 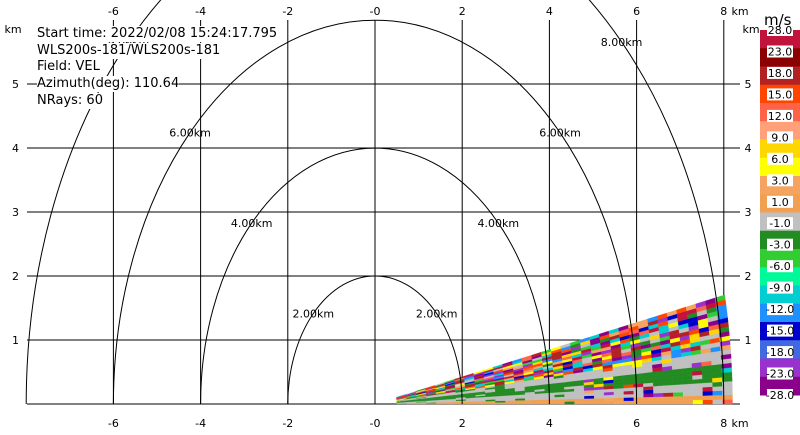 What do you see at coordinates (15, 148) in the screenshot?
I see `y-tick-left-3: 4` at bounding box center [15, 148].